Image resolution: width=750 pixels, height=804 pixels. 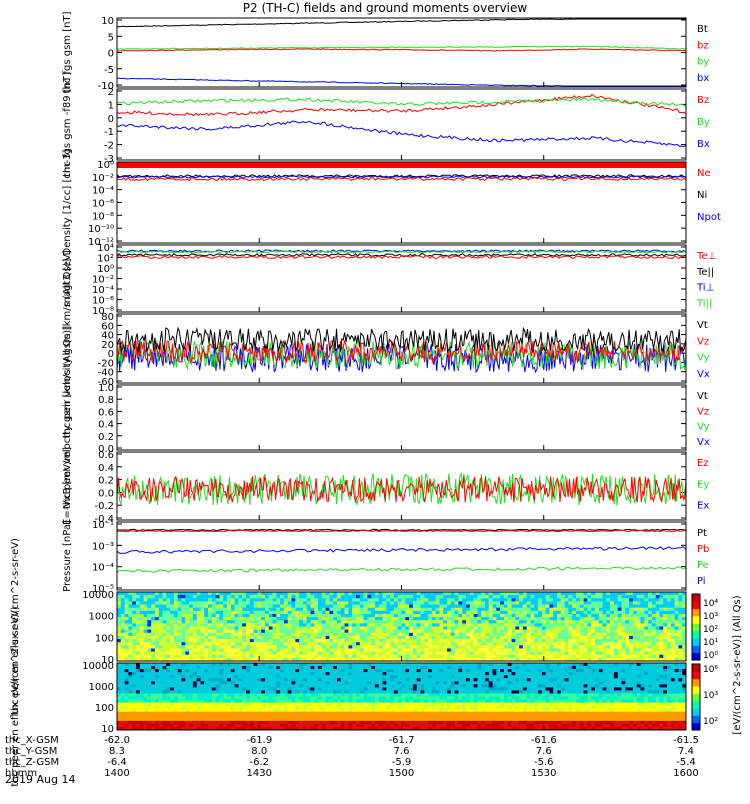 What do you see at coordinates (105, 248) in the screenshot?
I see `ytick-label: 10⁴` at bounding box center [105, 248].